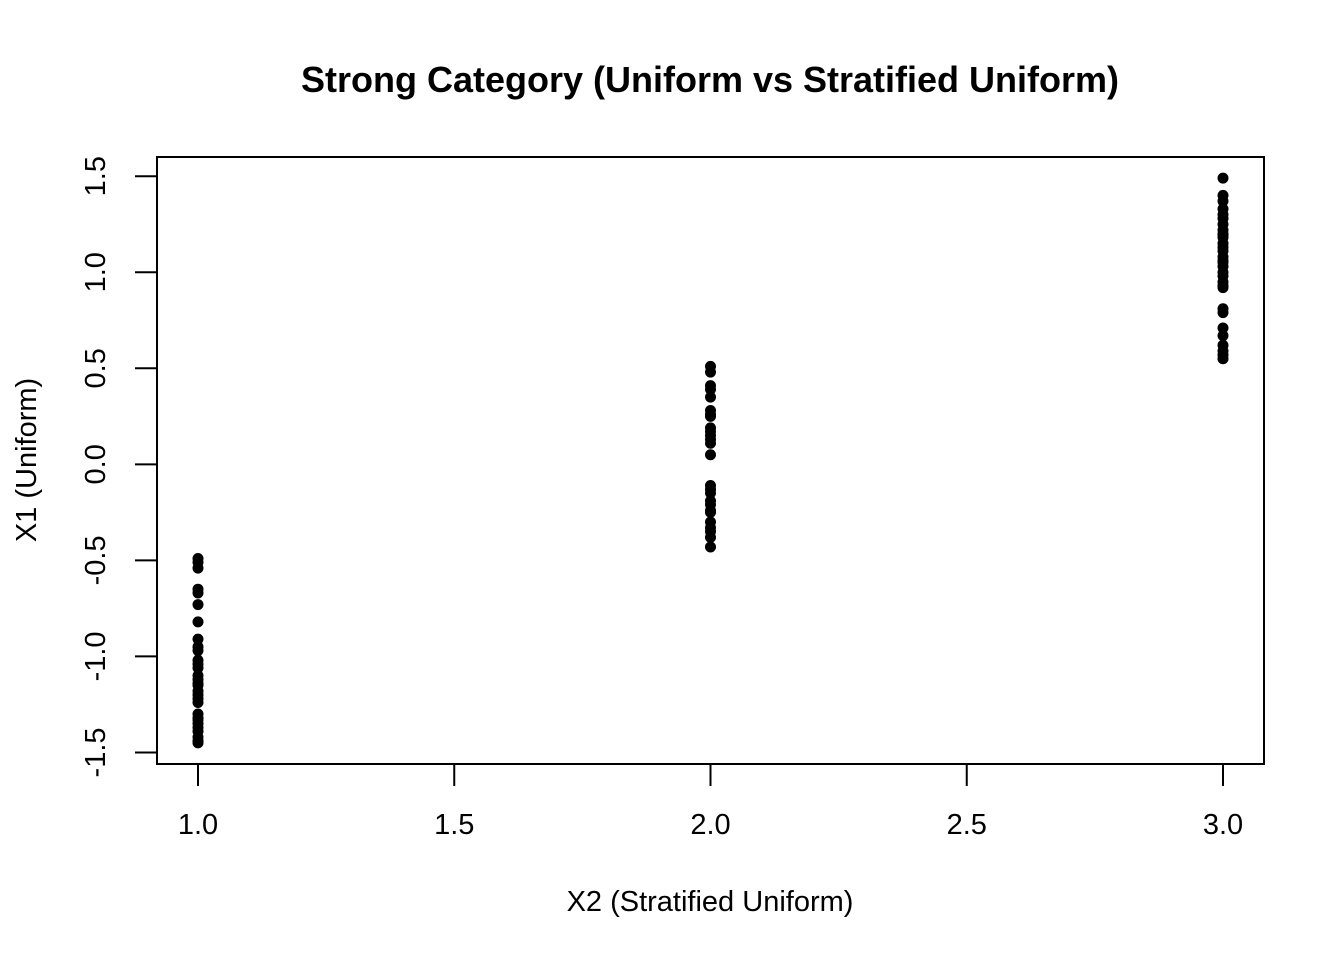  Describe the element at coordinates (96, 176) in the screenshot. I see `y-tick-label: 1.5` at that location.